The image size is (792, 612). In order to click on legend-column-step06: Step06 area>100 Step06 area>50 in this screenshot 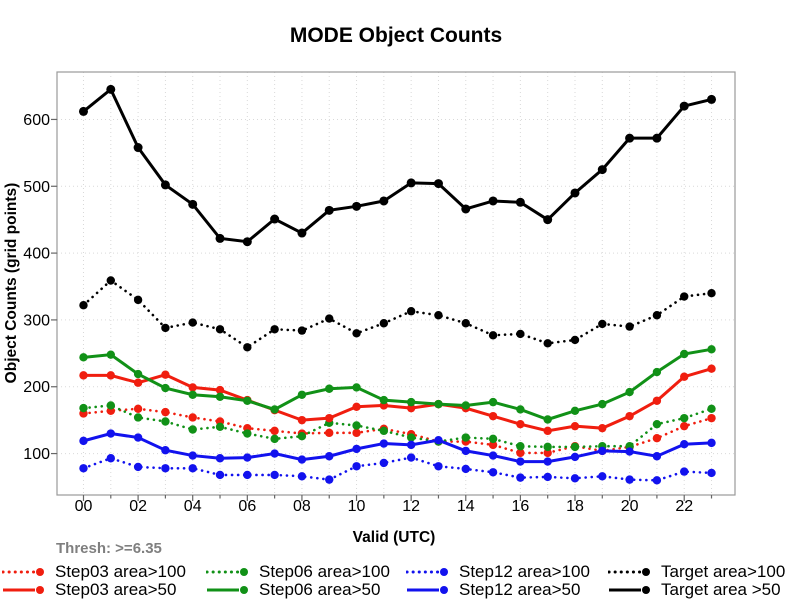, I will do `click(298, 580)`.